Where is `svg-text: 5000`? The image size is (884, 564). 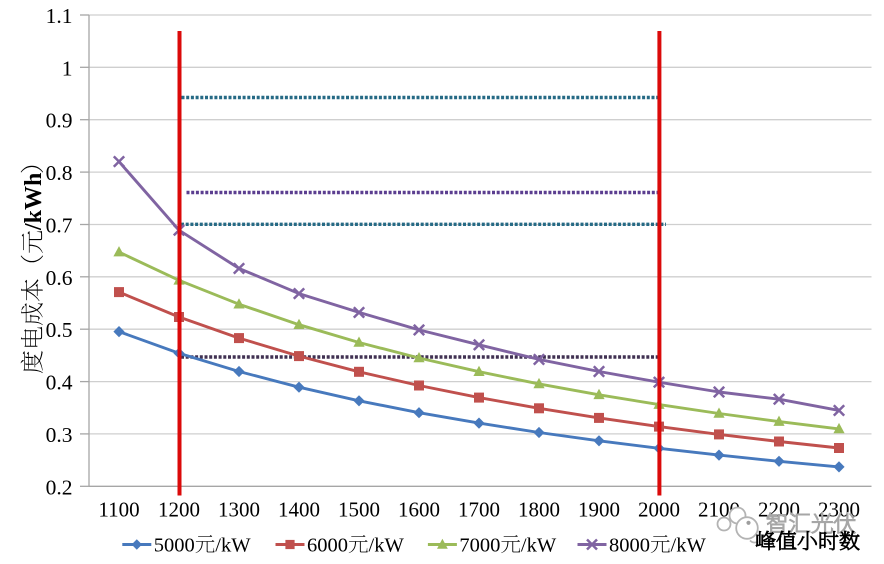 svg-text: 5000 is located at coordinates (174, 546).